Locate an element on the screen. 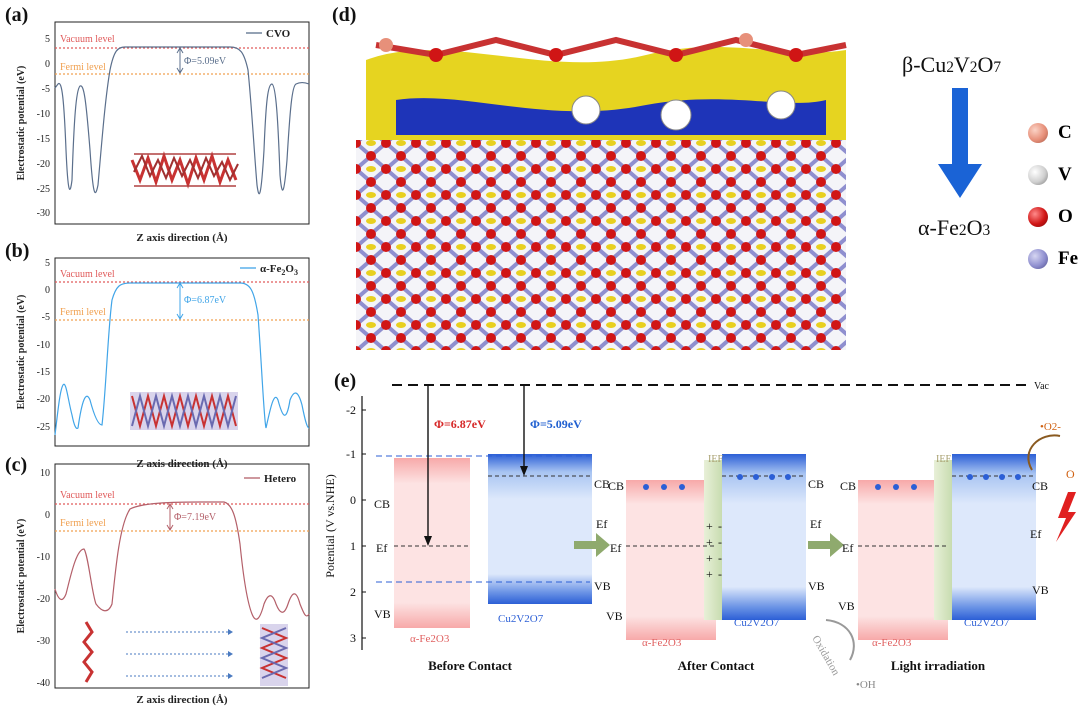 The image size is (1078, 706). panel-b-structure is located at coordinates (184, 411).